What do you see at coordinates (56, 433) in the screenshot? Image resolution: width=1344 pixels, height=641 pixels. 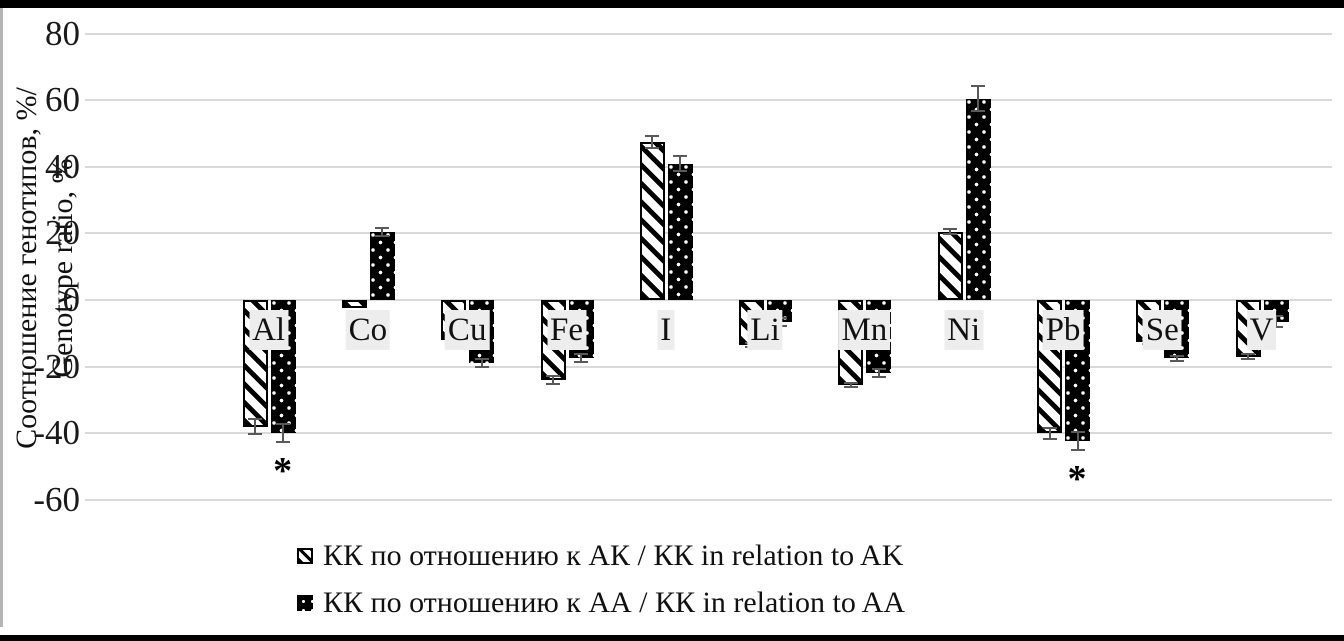 I see `y-axis-tick-label--40: -40` at bounding box center [56, 433].